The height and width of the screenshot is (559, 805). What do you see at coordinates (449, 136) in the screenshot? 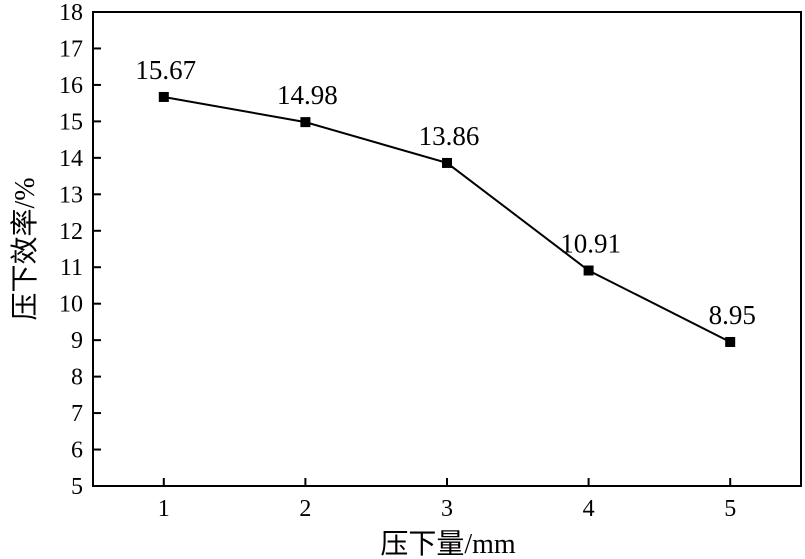
I see `data-label: 13.86` at bounding box center [449, 136].